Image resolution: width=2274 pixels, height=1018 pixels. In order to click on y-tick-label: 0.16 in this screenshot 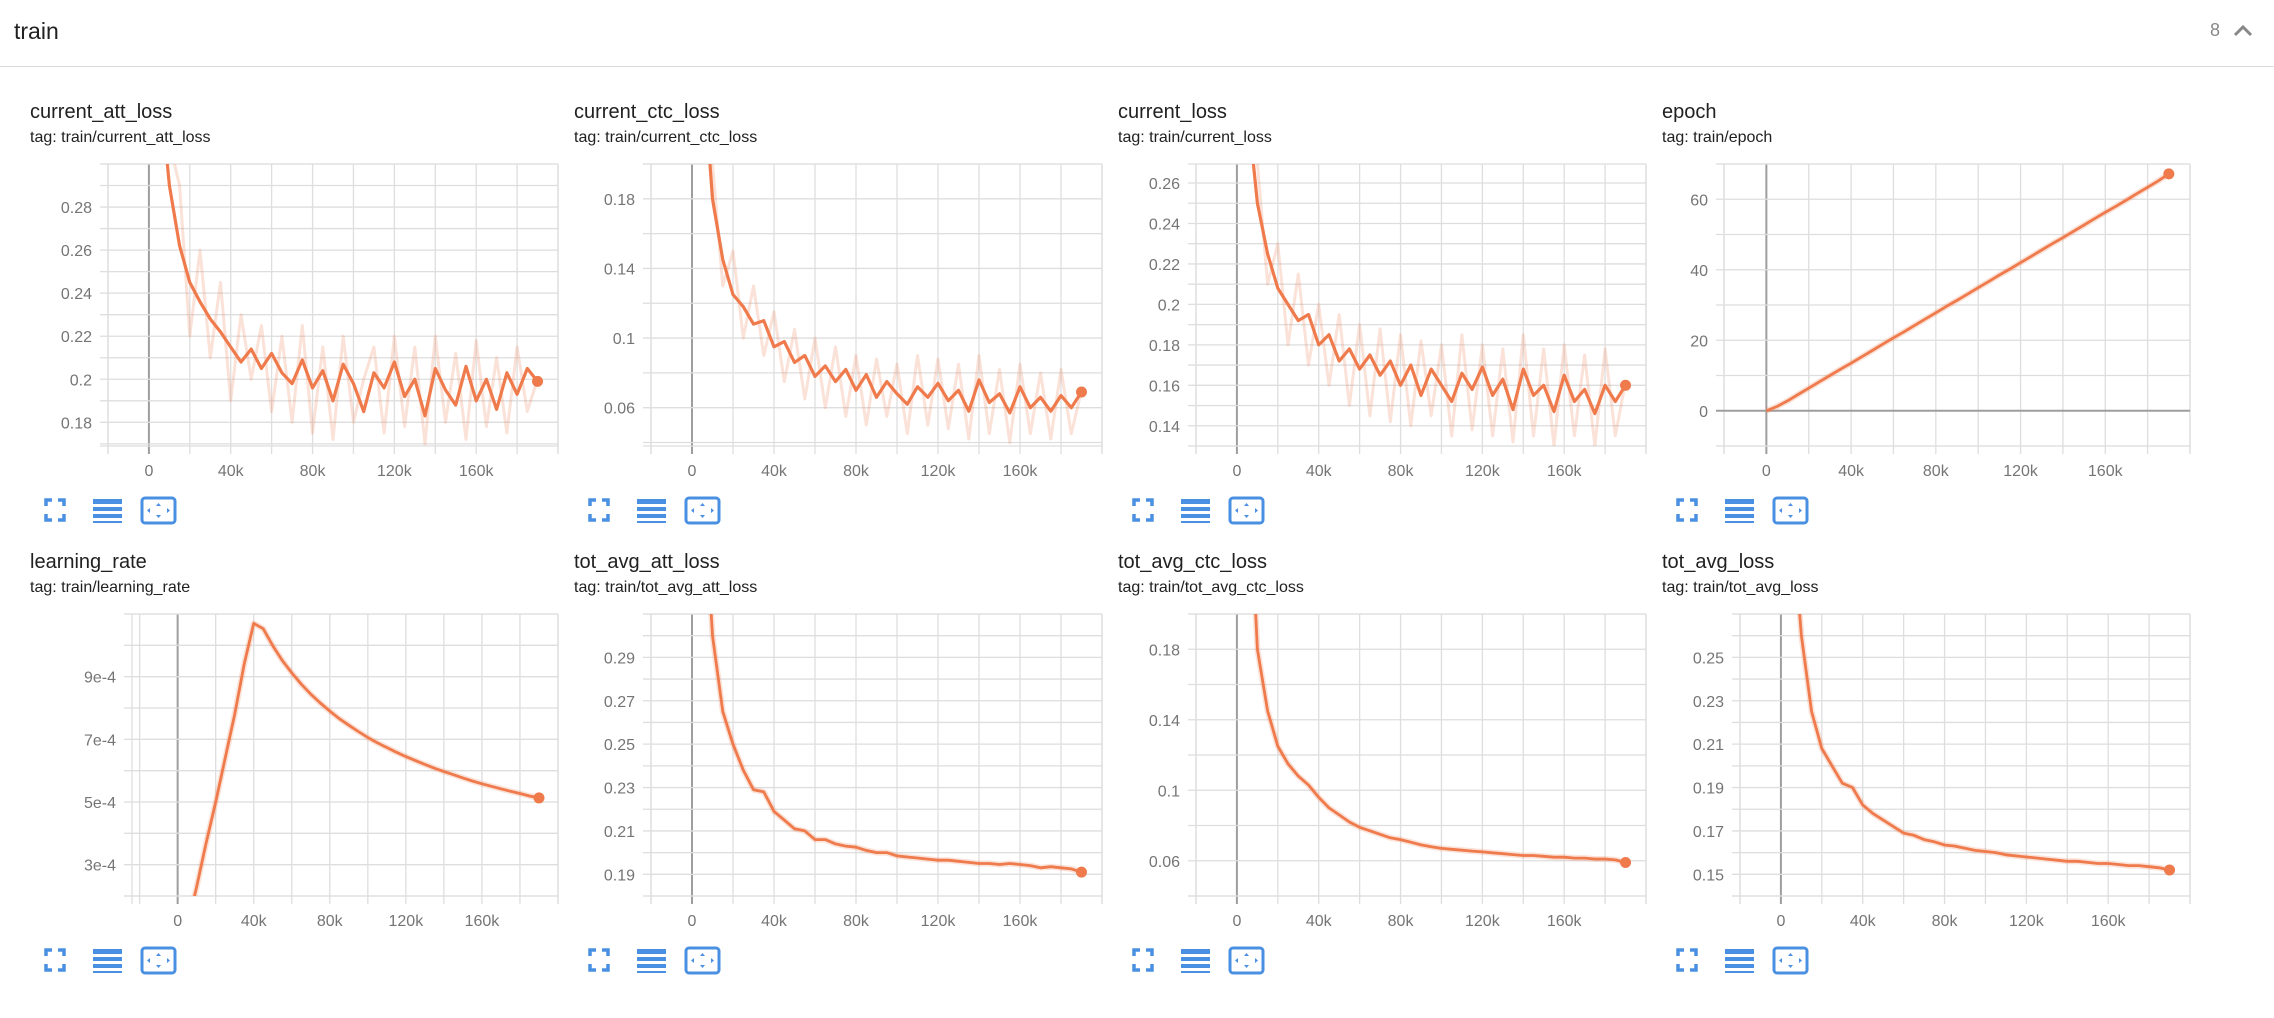, I will do `click(1164, 386)`.